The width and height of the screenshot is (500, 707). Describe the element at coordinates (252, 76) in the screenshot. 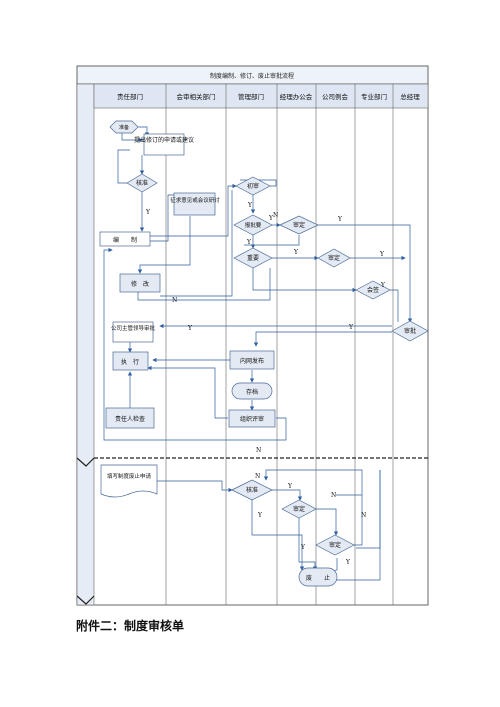

I see `diagram-title: 制度编制、修订、废止审批流程` at that location.